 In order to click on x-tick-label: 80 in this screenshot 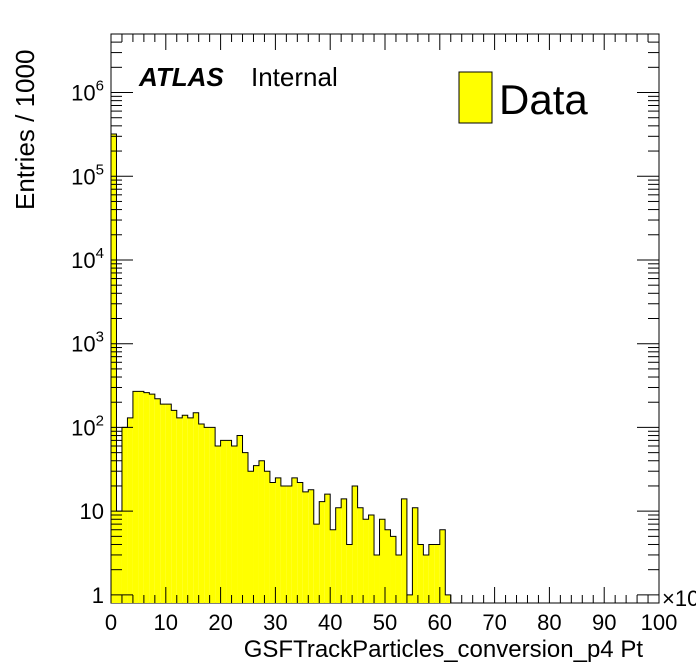, I will do `click(549, 622)`.